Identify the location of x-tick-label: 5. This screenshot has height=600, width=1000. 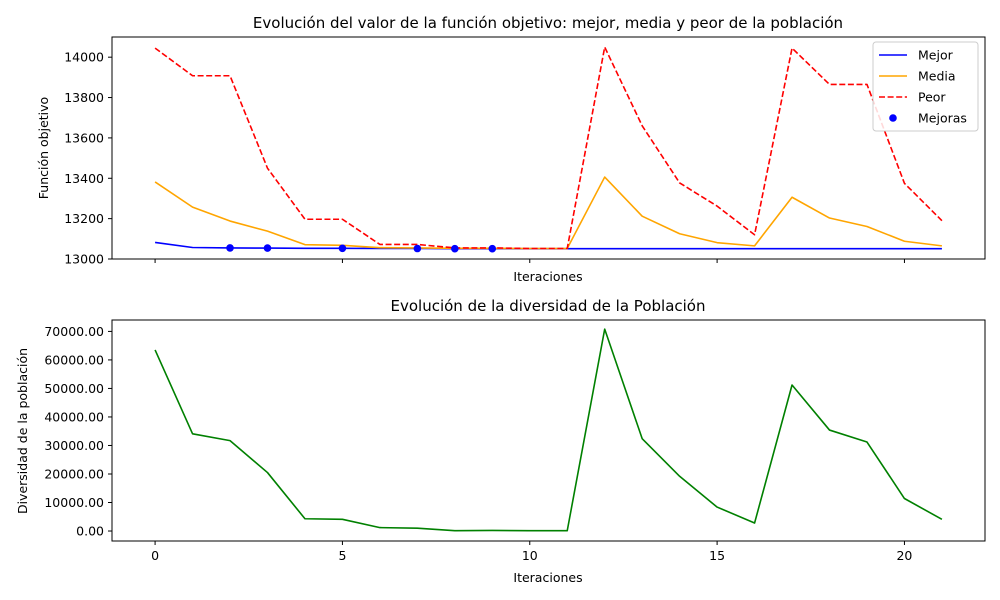
(342, 555).